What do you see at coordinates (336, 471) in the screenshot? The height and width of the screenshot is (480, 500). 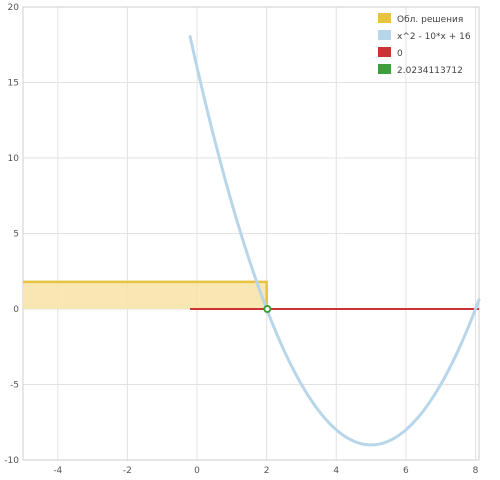 I see `x-tick-label: 4` at bounding box center [336, 471].